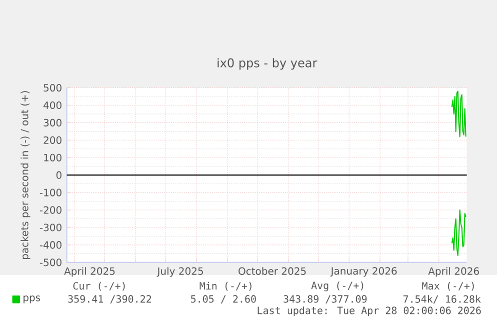  I want to click on y-tick-label: -100, so click(51, 192).